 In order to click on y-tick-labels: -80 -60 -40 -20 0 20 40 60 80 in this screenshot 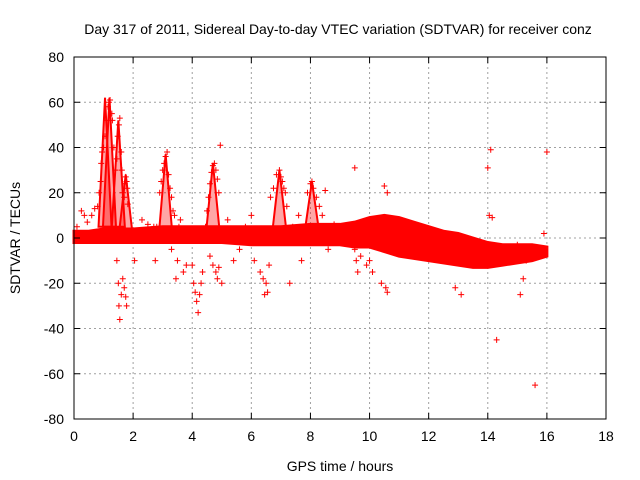, I will do `click(54, 238)`.